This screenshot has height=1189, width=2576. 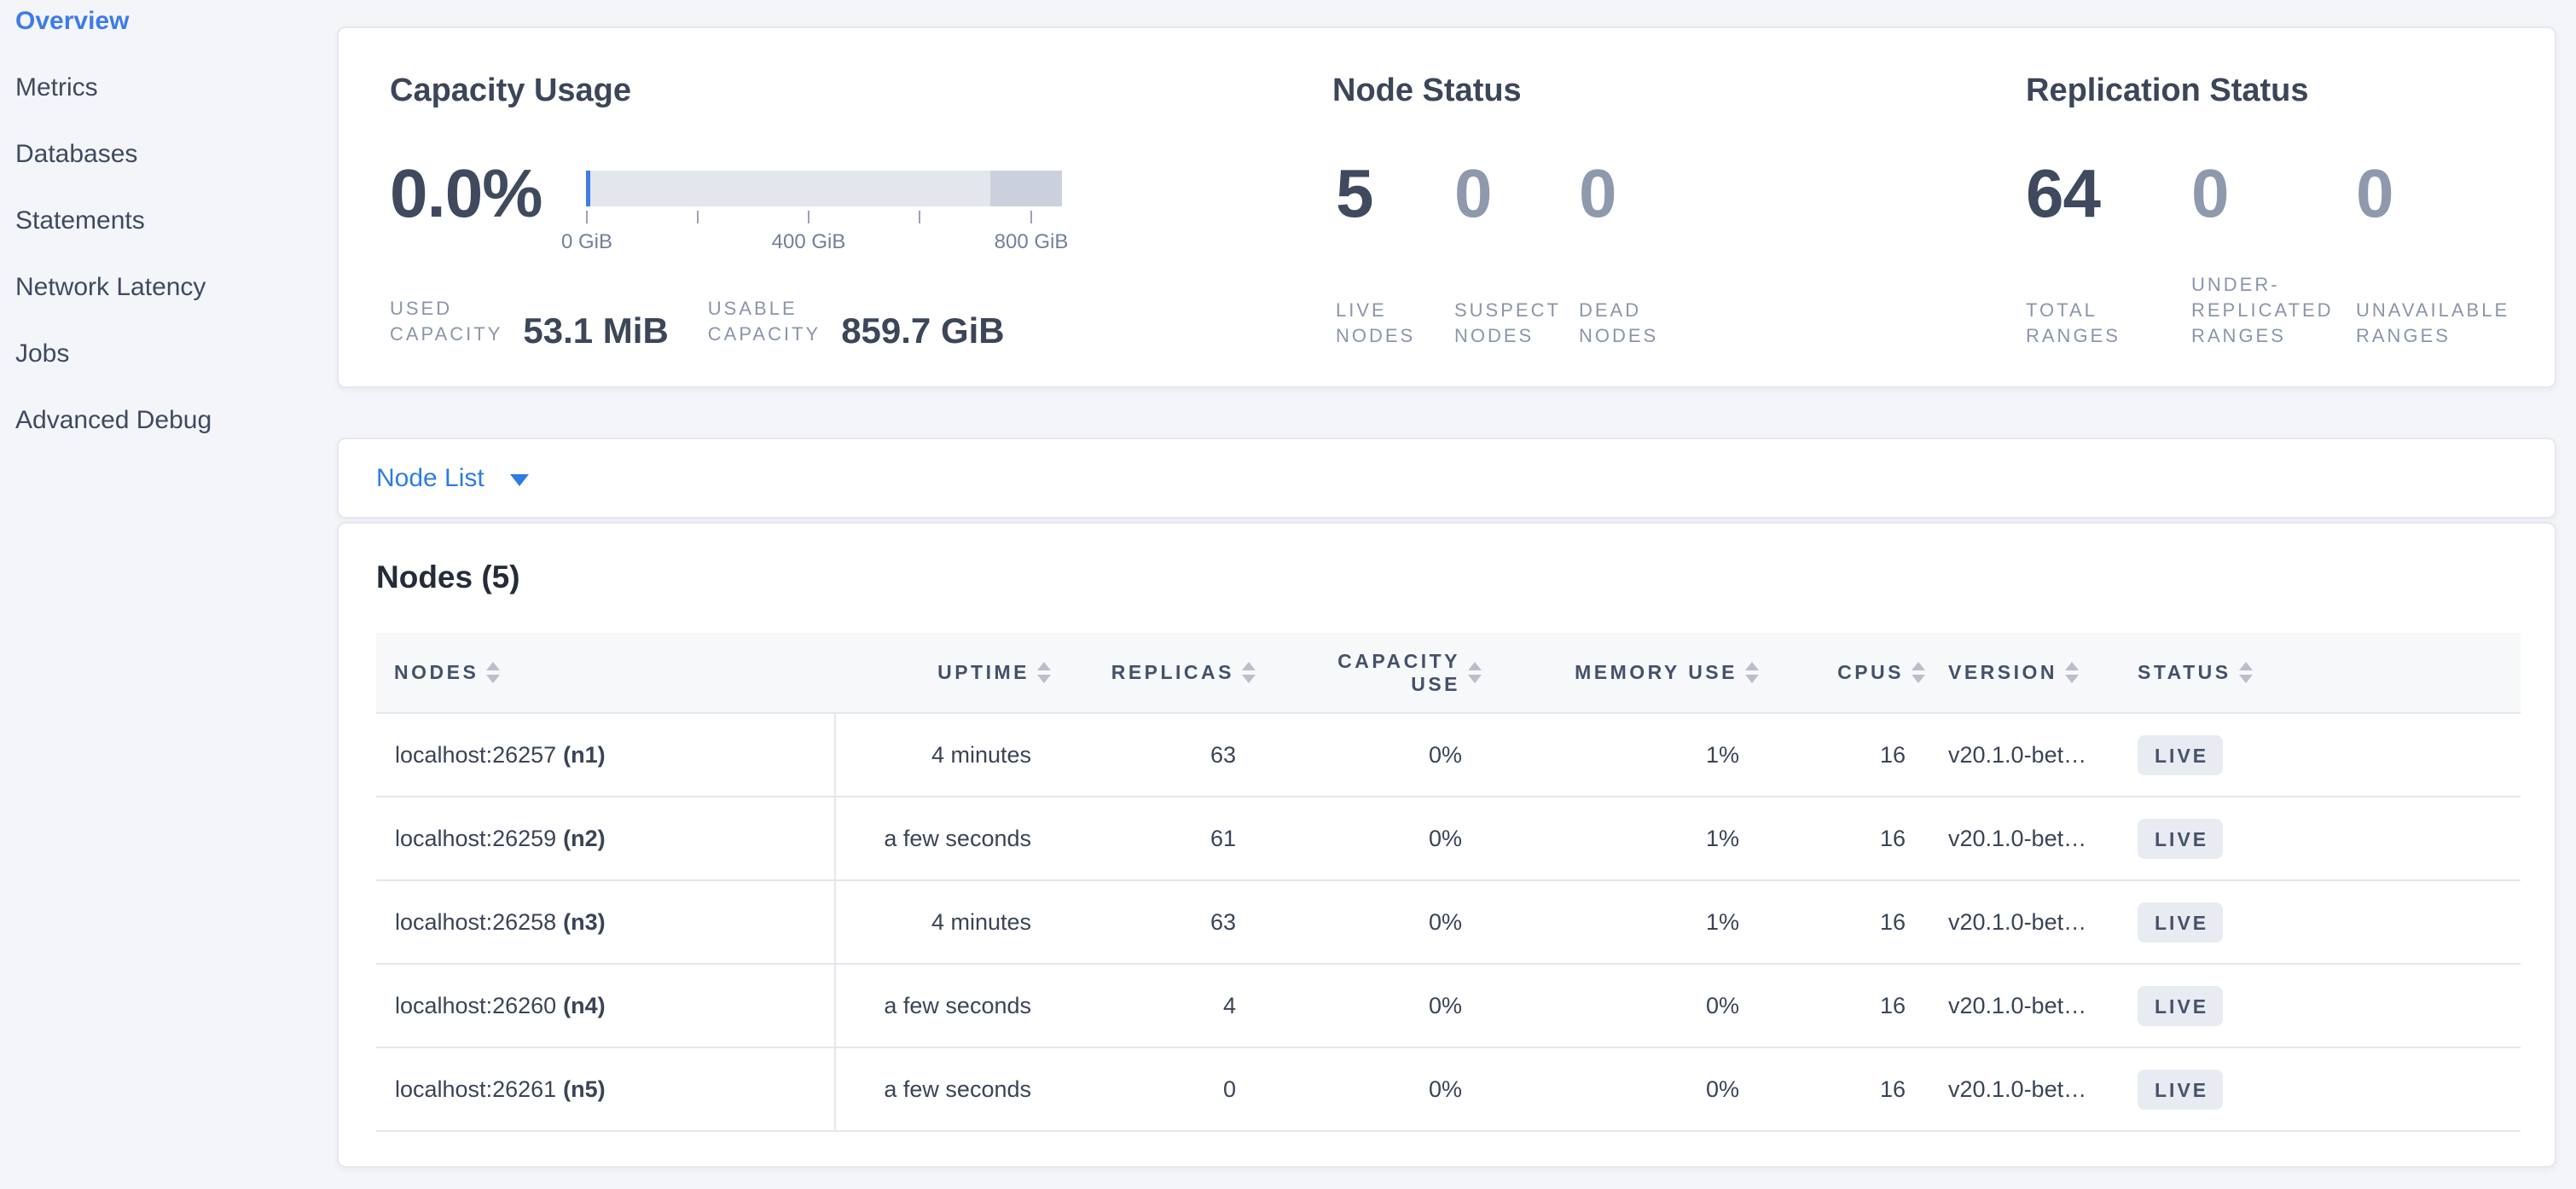 I want to click on axis-label-800gib: 800 GiB, so click(x=1031, y=241).